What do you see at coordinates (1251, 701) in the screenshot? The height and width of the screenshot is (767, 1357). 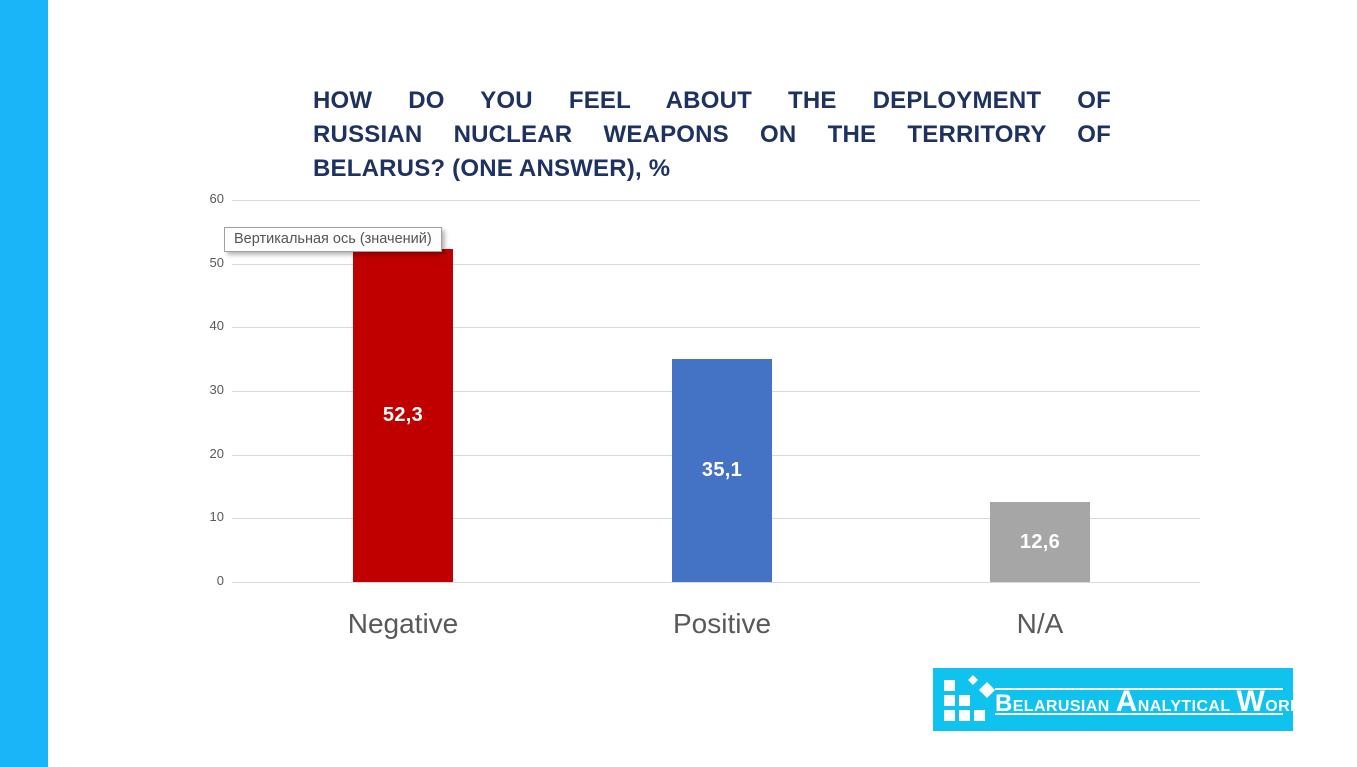 I see `logo-word-initial: W` at bounding box center [1251, 701].